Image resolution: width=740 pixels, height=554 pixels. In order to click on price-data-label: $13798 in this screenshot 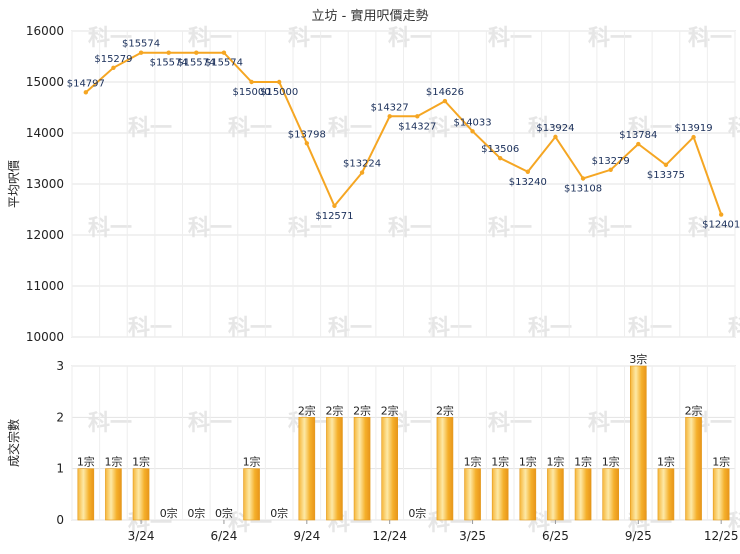, I will do `click(307, 134)`.